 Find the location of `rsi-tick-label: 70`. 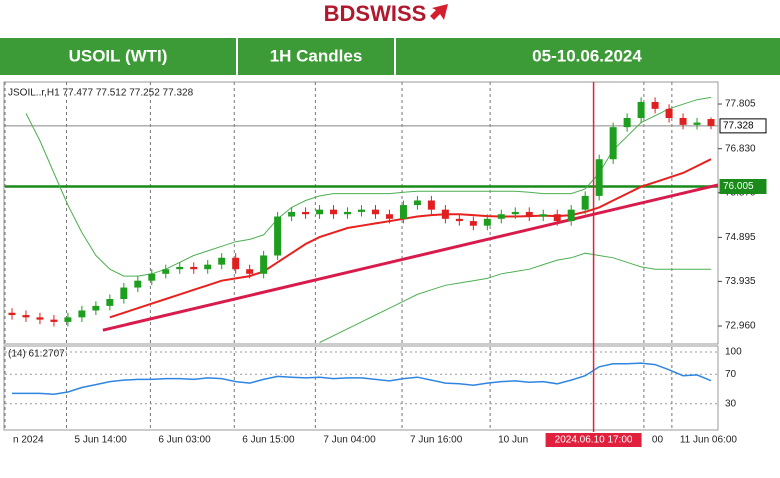

rsi-tick-label: 70 is located at coordinates (731, 374).